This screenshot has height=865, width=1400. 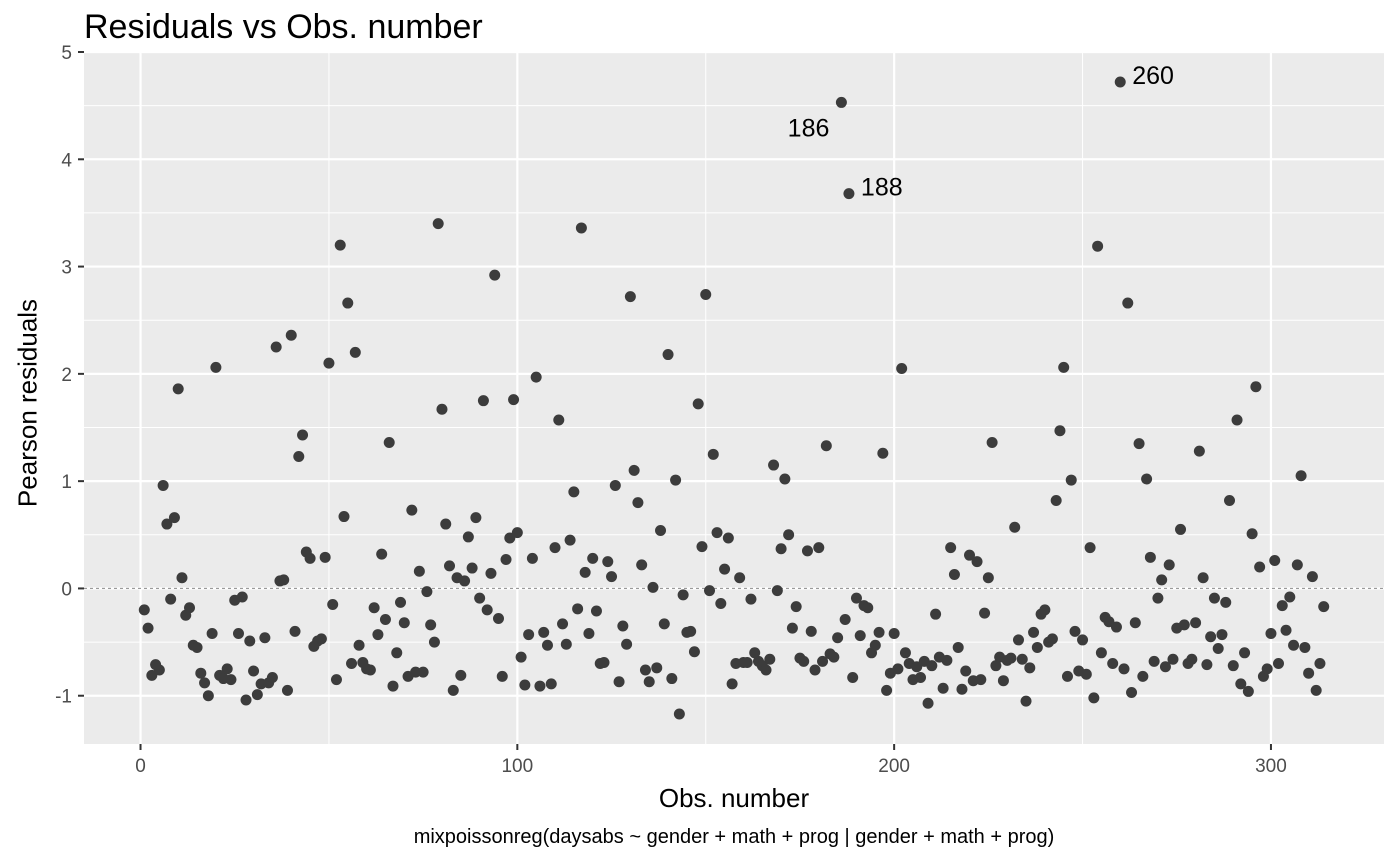 I want to click on y-tick-label: 1, so click(x=66, y=482).